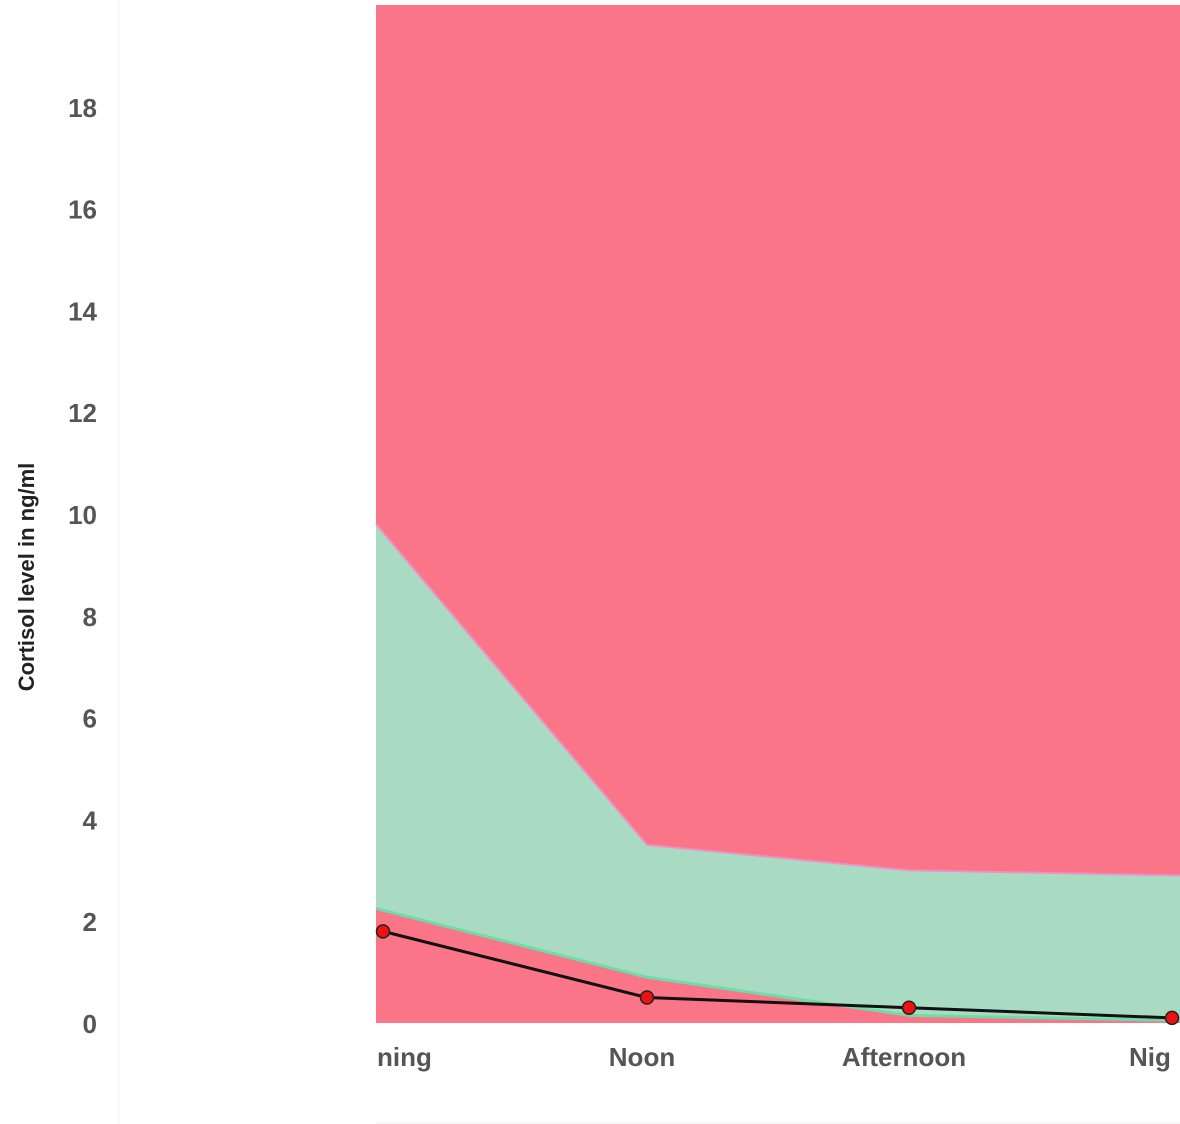 The image size is (1180, 1124). Describe the element at coordinates (82, 108) in the screenshot. I see `y-tick-label: 18` at that location.